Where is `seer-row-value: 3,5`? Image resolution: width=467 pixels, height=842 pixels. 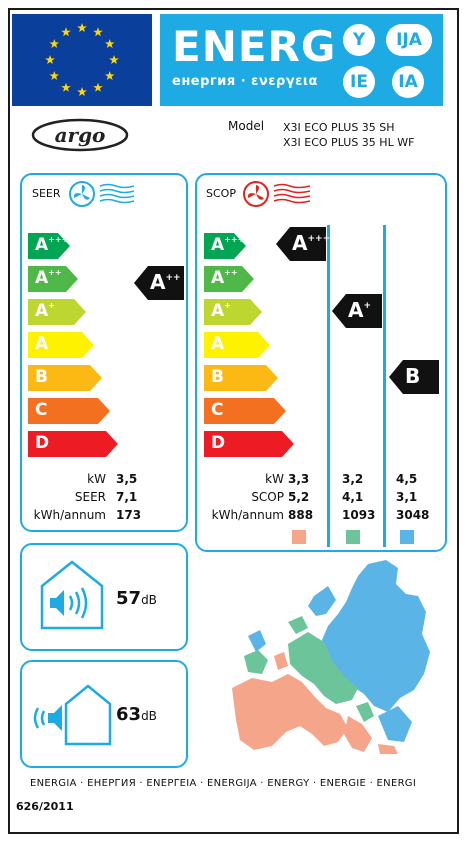 seer-row-value: 3,5 is located at coordinates (127, 479).